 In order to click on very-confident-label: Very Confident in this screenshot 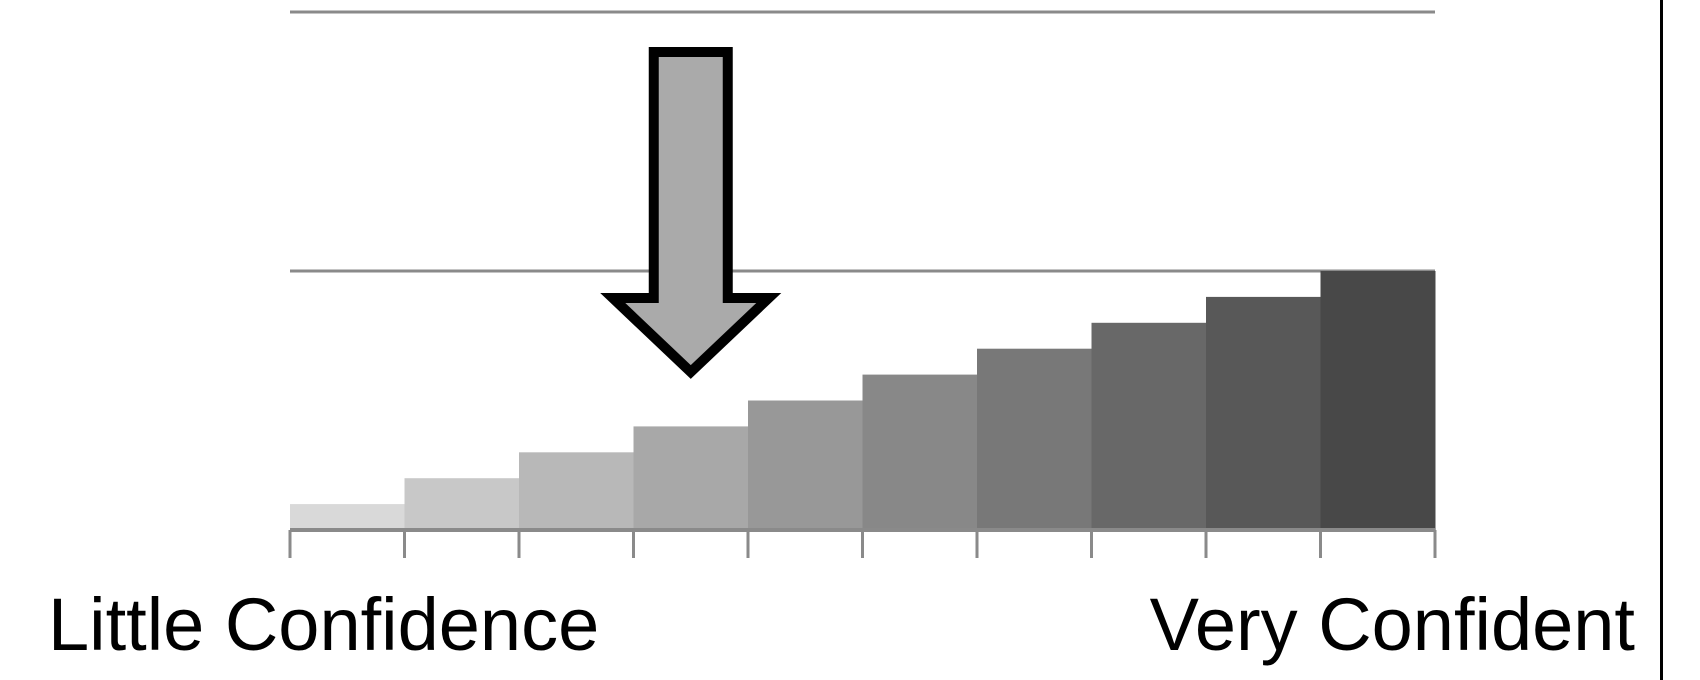, I will do `click(1392, 624)`.